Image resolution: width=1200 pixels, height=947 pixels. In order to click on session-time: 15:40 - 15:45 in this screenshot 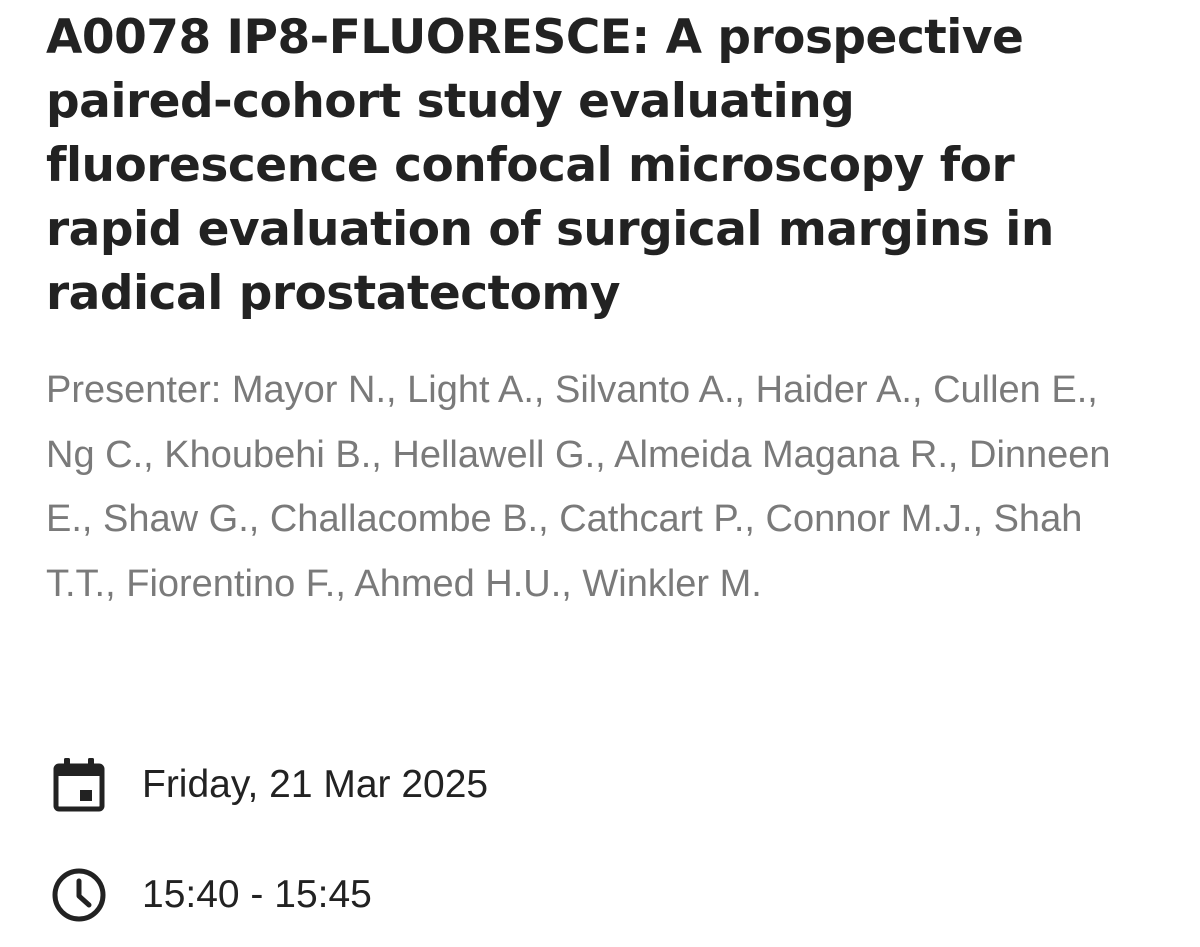, I will do `click(257, 894)`.